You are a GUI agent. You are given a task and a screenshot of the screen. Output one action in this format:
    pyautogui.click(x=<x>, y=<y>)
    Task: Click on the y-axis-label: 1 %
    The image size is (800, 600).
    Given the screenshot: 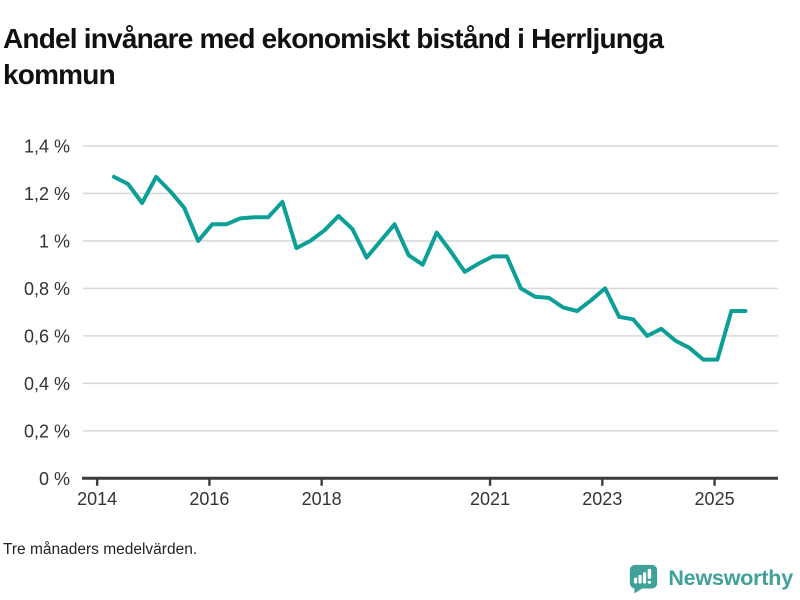 What is the action you would take?
    pyautogui.click(x=54, y=241)
    